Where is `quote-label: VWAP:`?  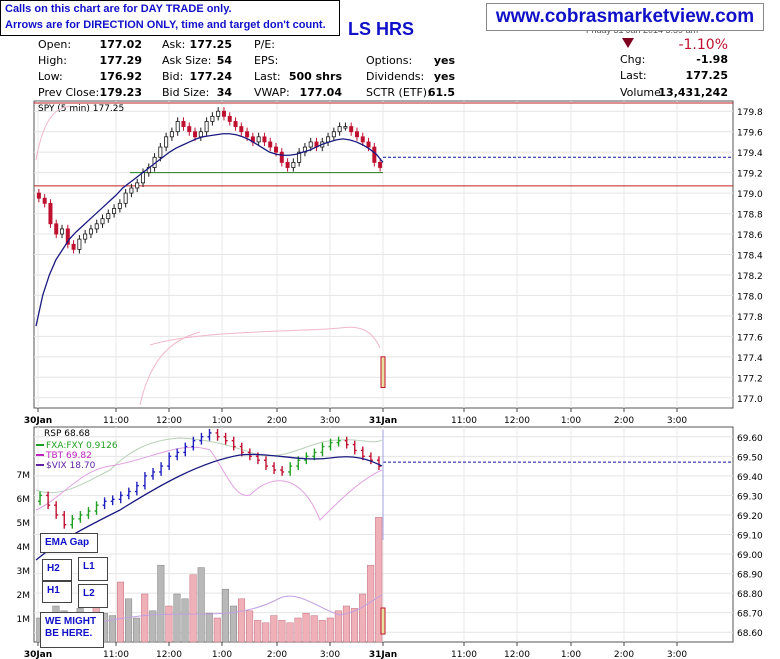 quote-label: VWAP: is located at coordinates (272, 92).